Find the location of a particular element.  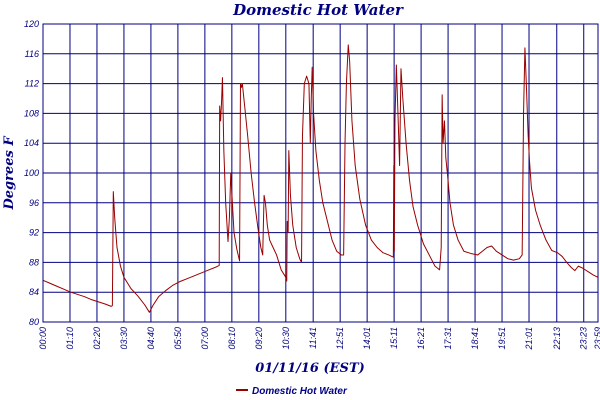

x-tick-label: 01:10 is located at coordinates (70, 338).